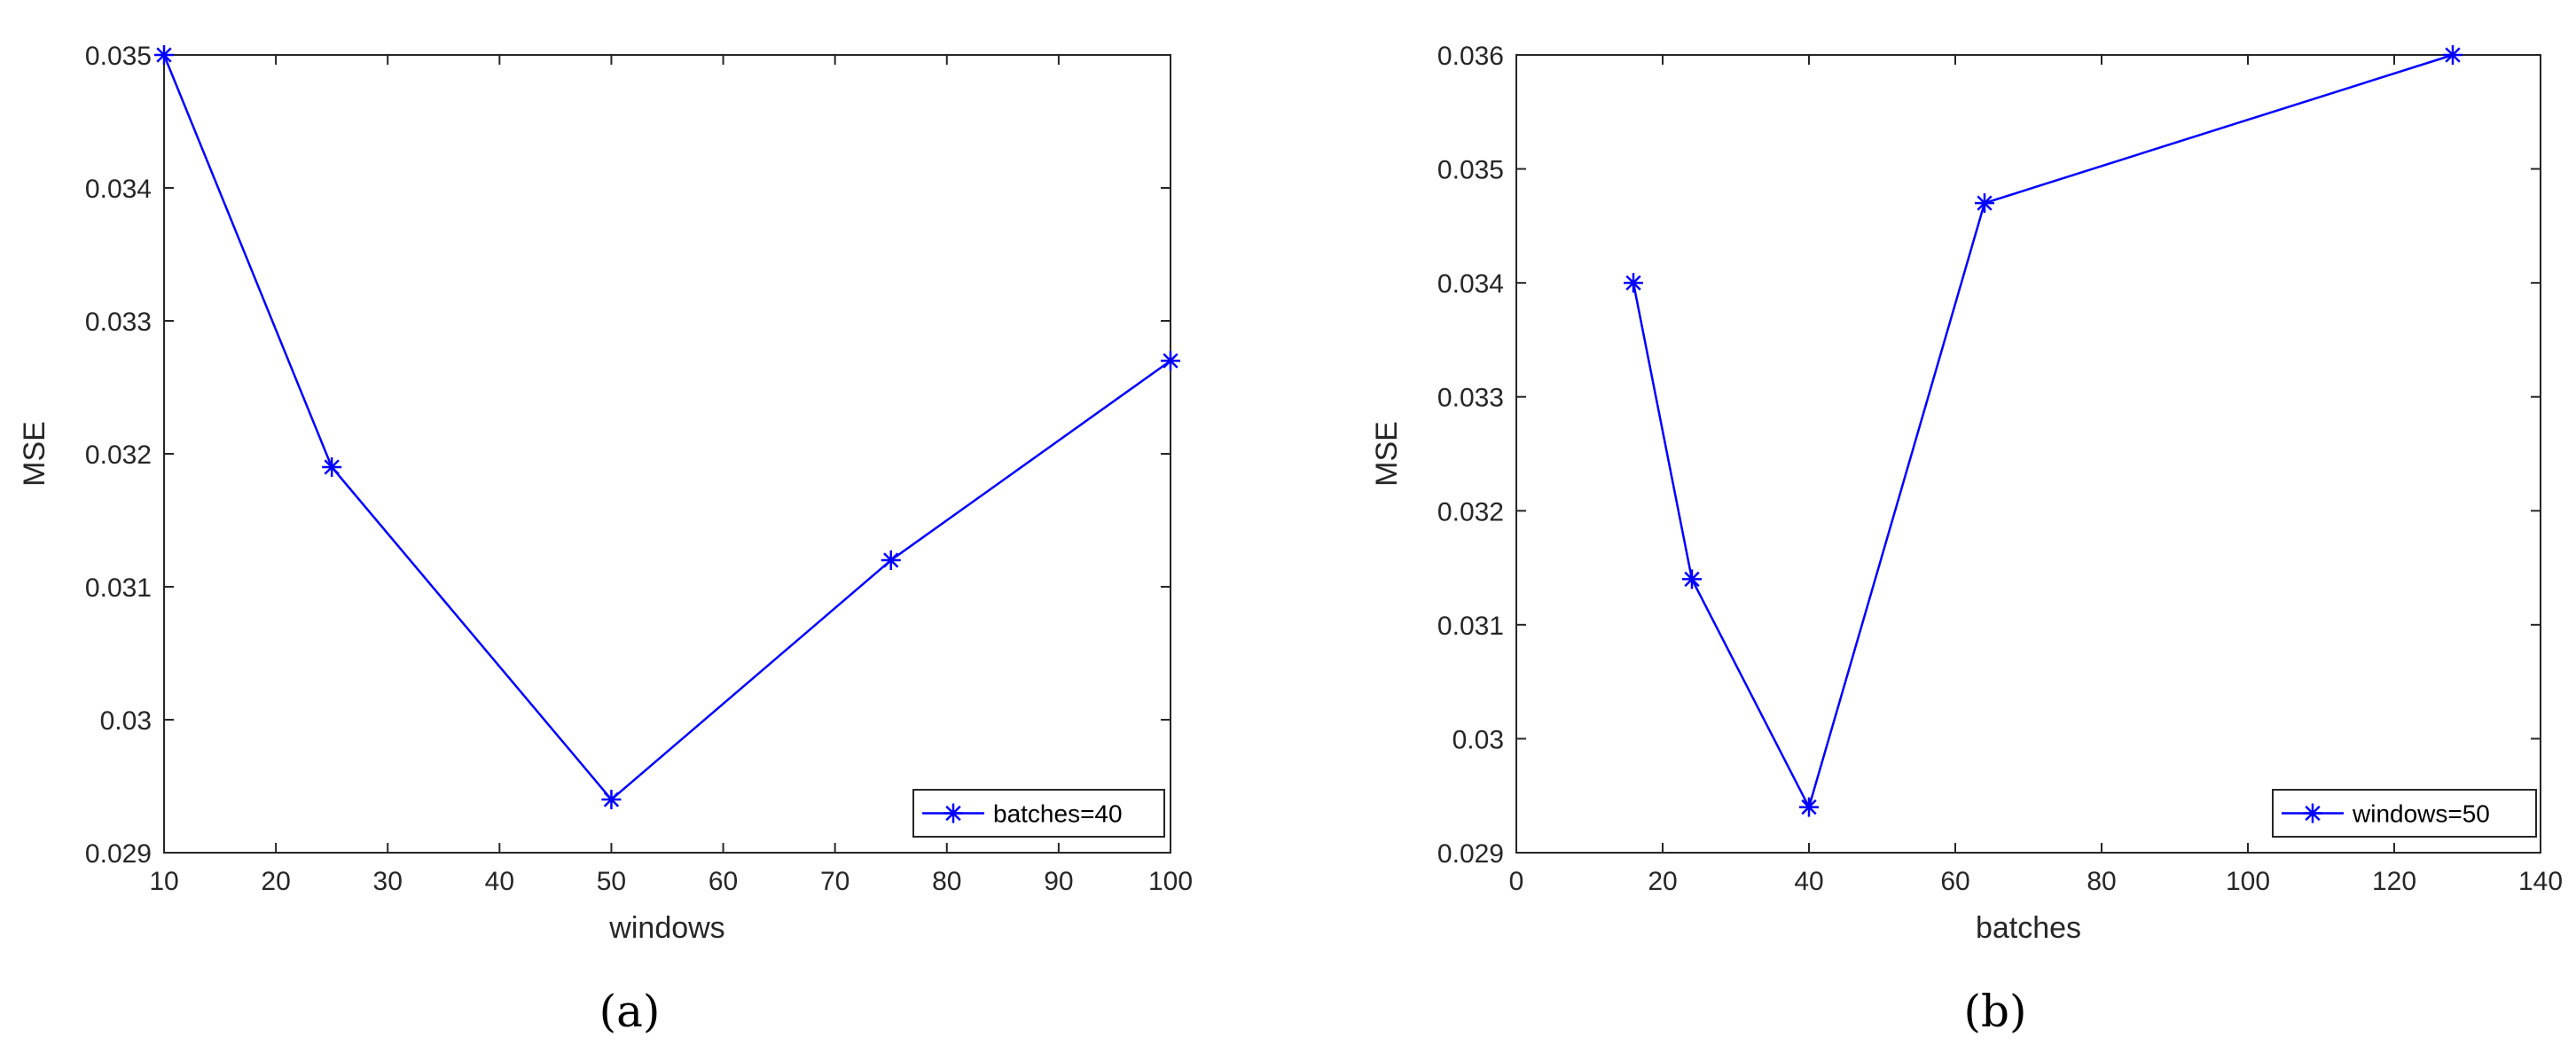  Describe the element at coordinates (611, 881) in the screenshot. I see `x-tick-label: 50` at that location.